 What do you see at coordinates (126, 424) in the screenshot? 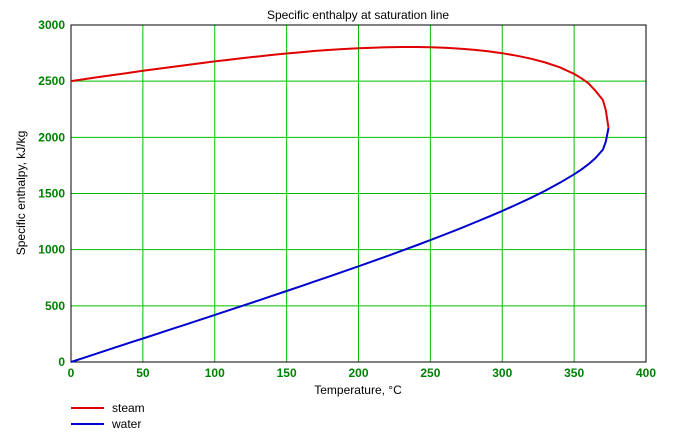
I see `legend-label-water: water` at bounding box center [126, 424].